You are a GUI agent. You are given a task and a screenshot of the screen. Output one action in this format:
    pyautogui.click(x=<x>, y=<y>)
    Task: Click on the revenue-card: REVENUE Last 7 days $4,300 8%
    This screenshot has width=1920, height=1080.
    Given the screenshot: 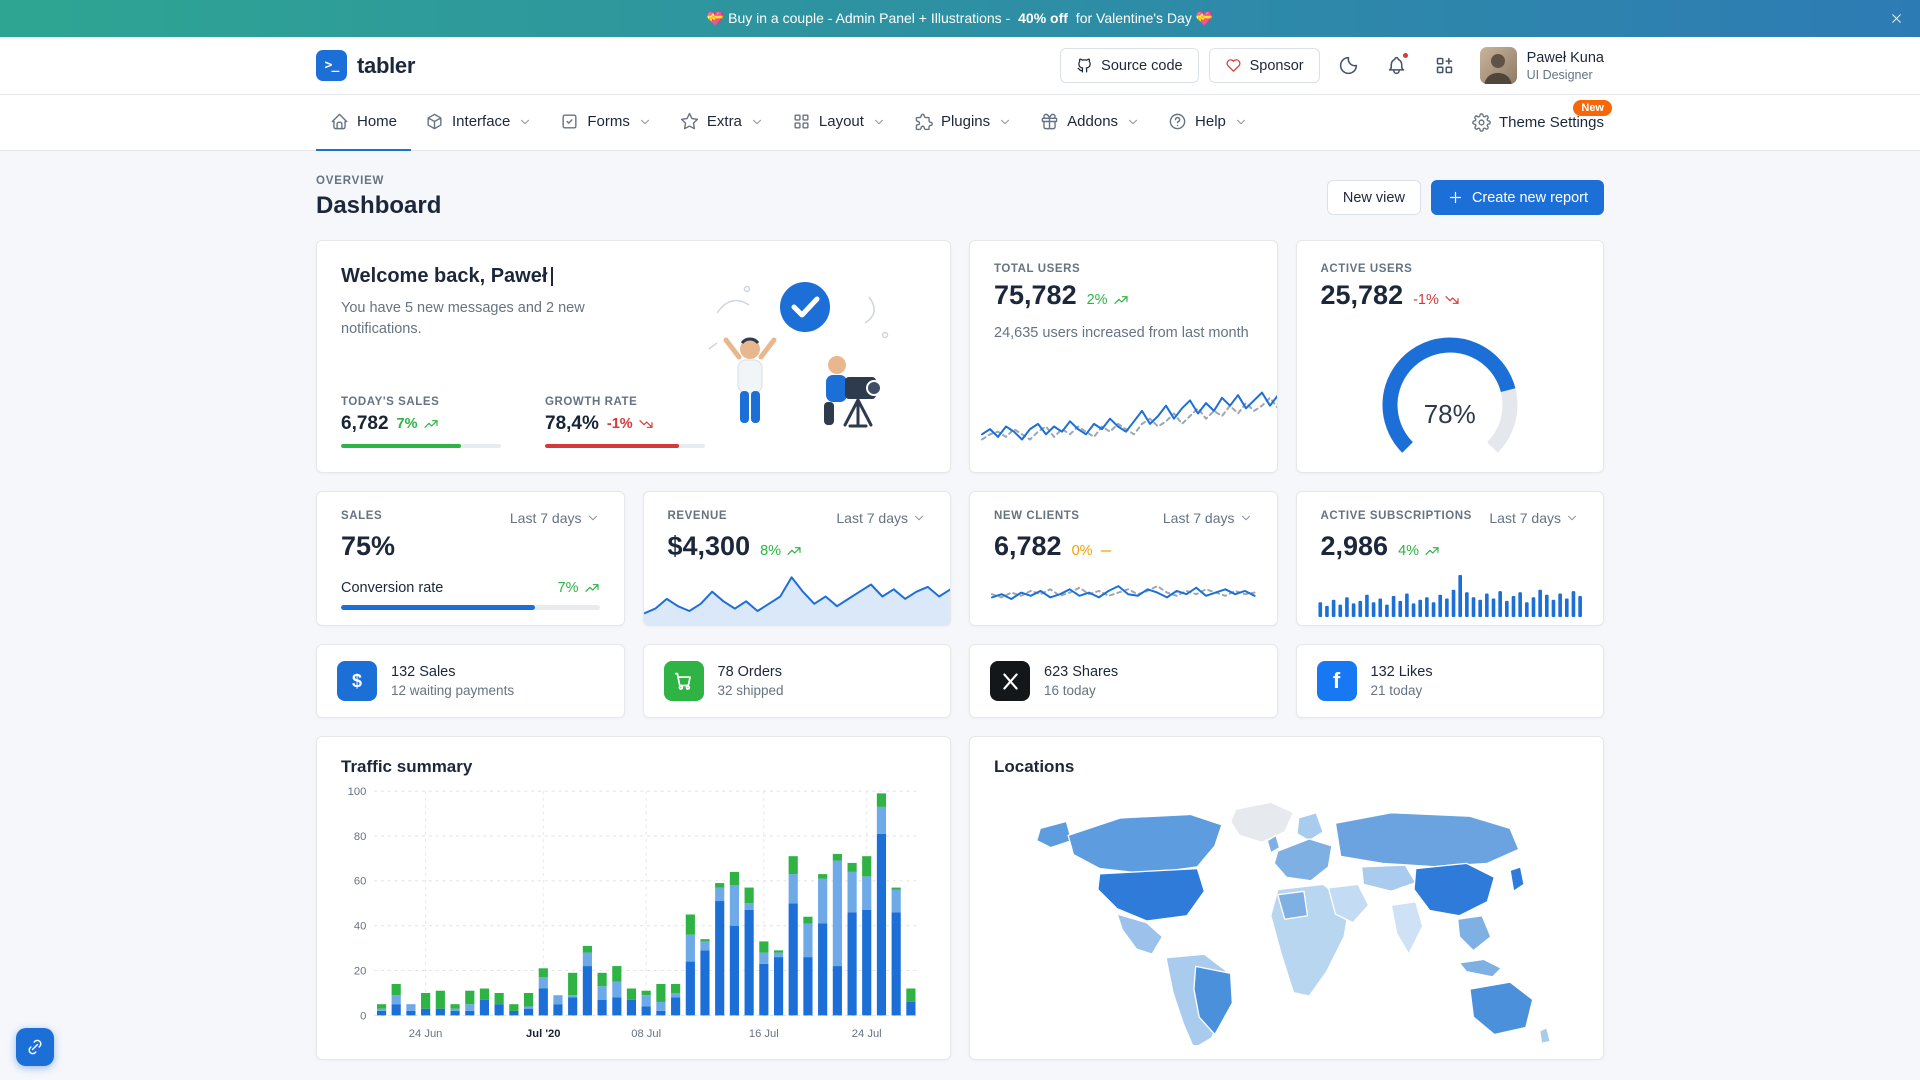 What is the action you would take?
    pyautogui.click(x=796, y=558)
    